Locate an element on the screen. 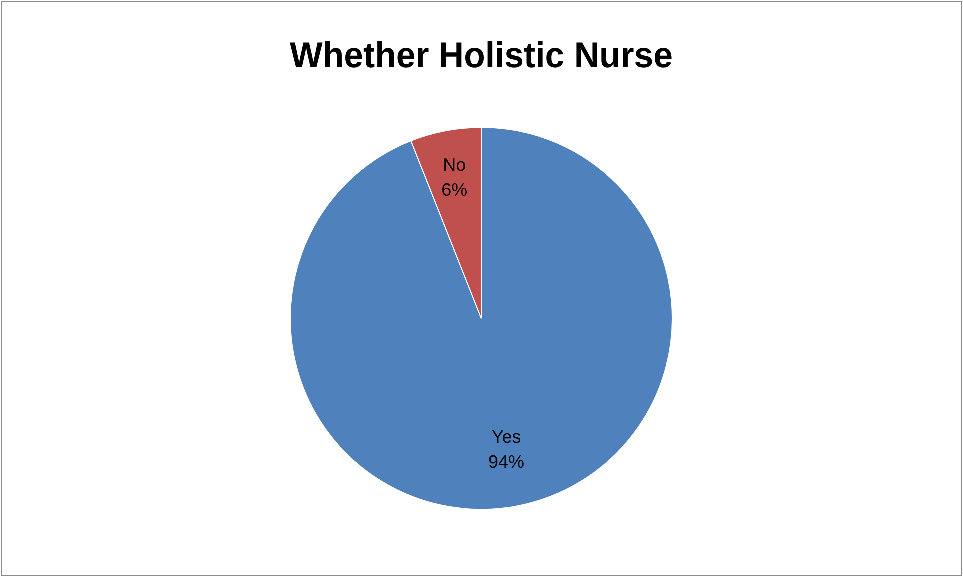  data-label: 6% is located at coordinates (455, 190).